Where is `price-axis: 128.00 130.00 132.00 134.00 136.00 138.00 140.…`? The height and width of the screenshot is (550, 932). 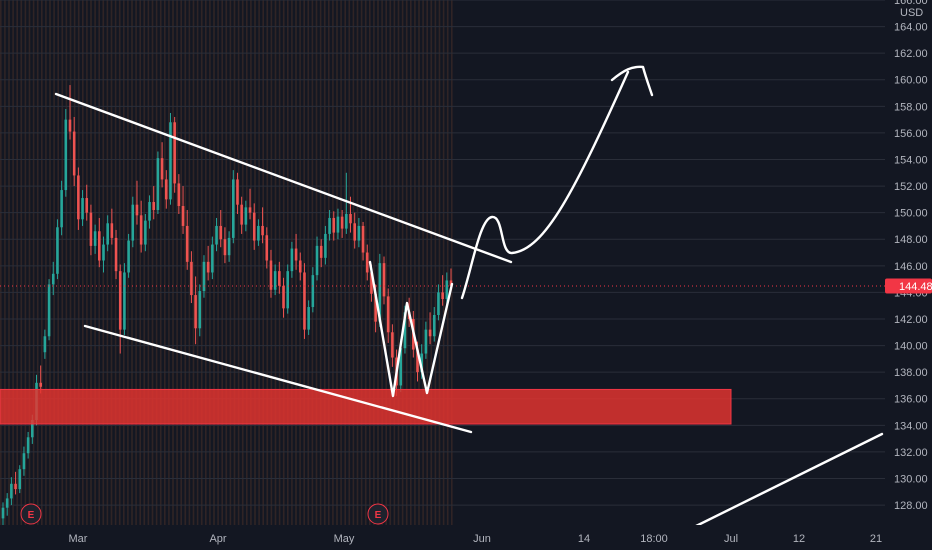 price-axis: 128.00 130.00 132.00 134.00 136.00 138.00 140.… is located at coordinates (911, 256).